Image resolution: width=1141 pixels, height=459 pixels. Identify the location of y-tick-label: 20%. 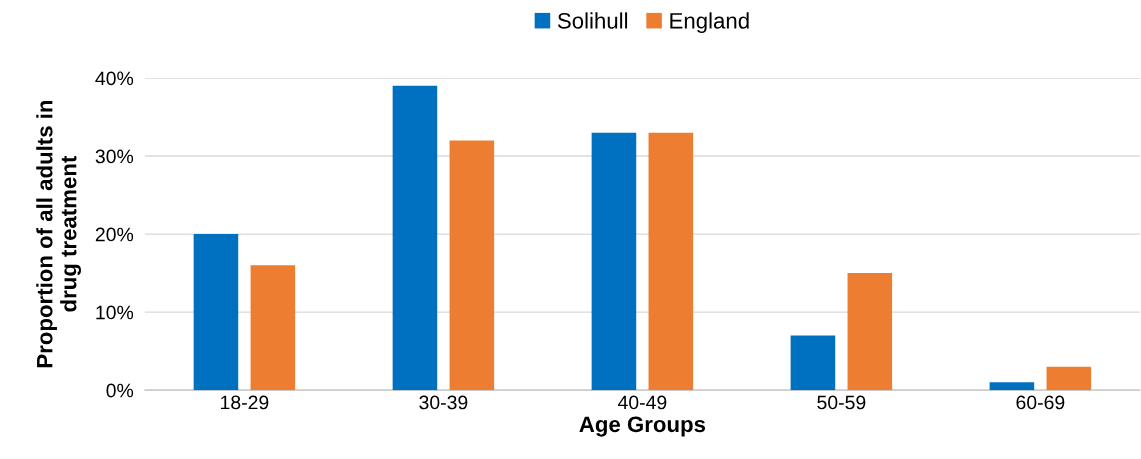
(114, 234).